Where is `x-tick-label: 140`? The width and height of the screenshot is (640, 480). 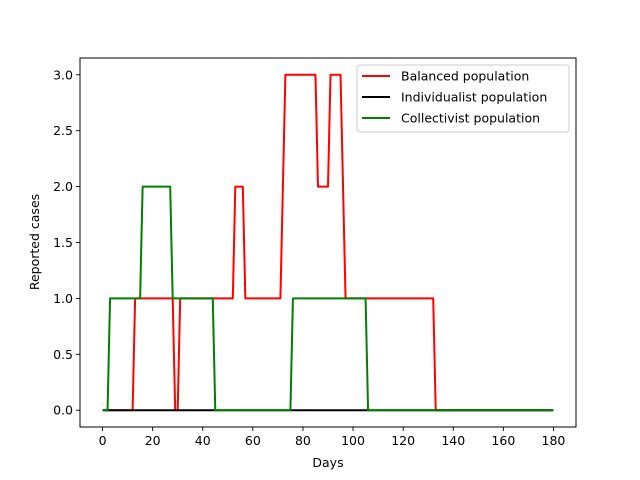 x-tick-label: 140 is located at coordinates (453, 440).